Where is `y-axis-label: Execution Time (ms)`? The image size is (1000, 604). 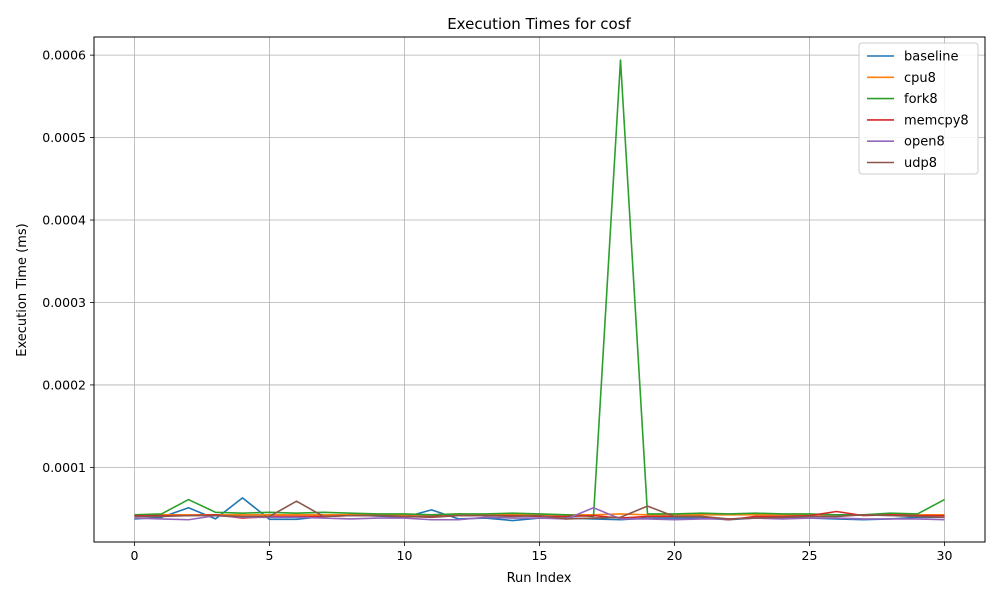 y-axis-label: Execution Time (ms) is located at coordinates (22, 289).